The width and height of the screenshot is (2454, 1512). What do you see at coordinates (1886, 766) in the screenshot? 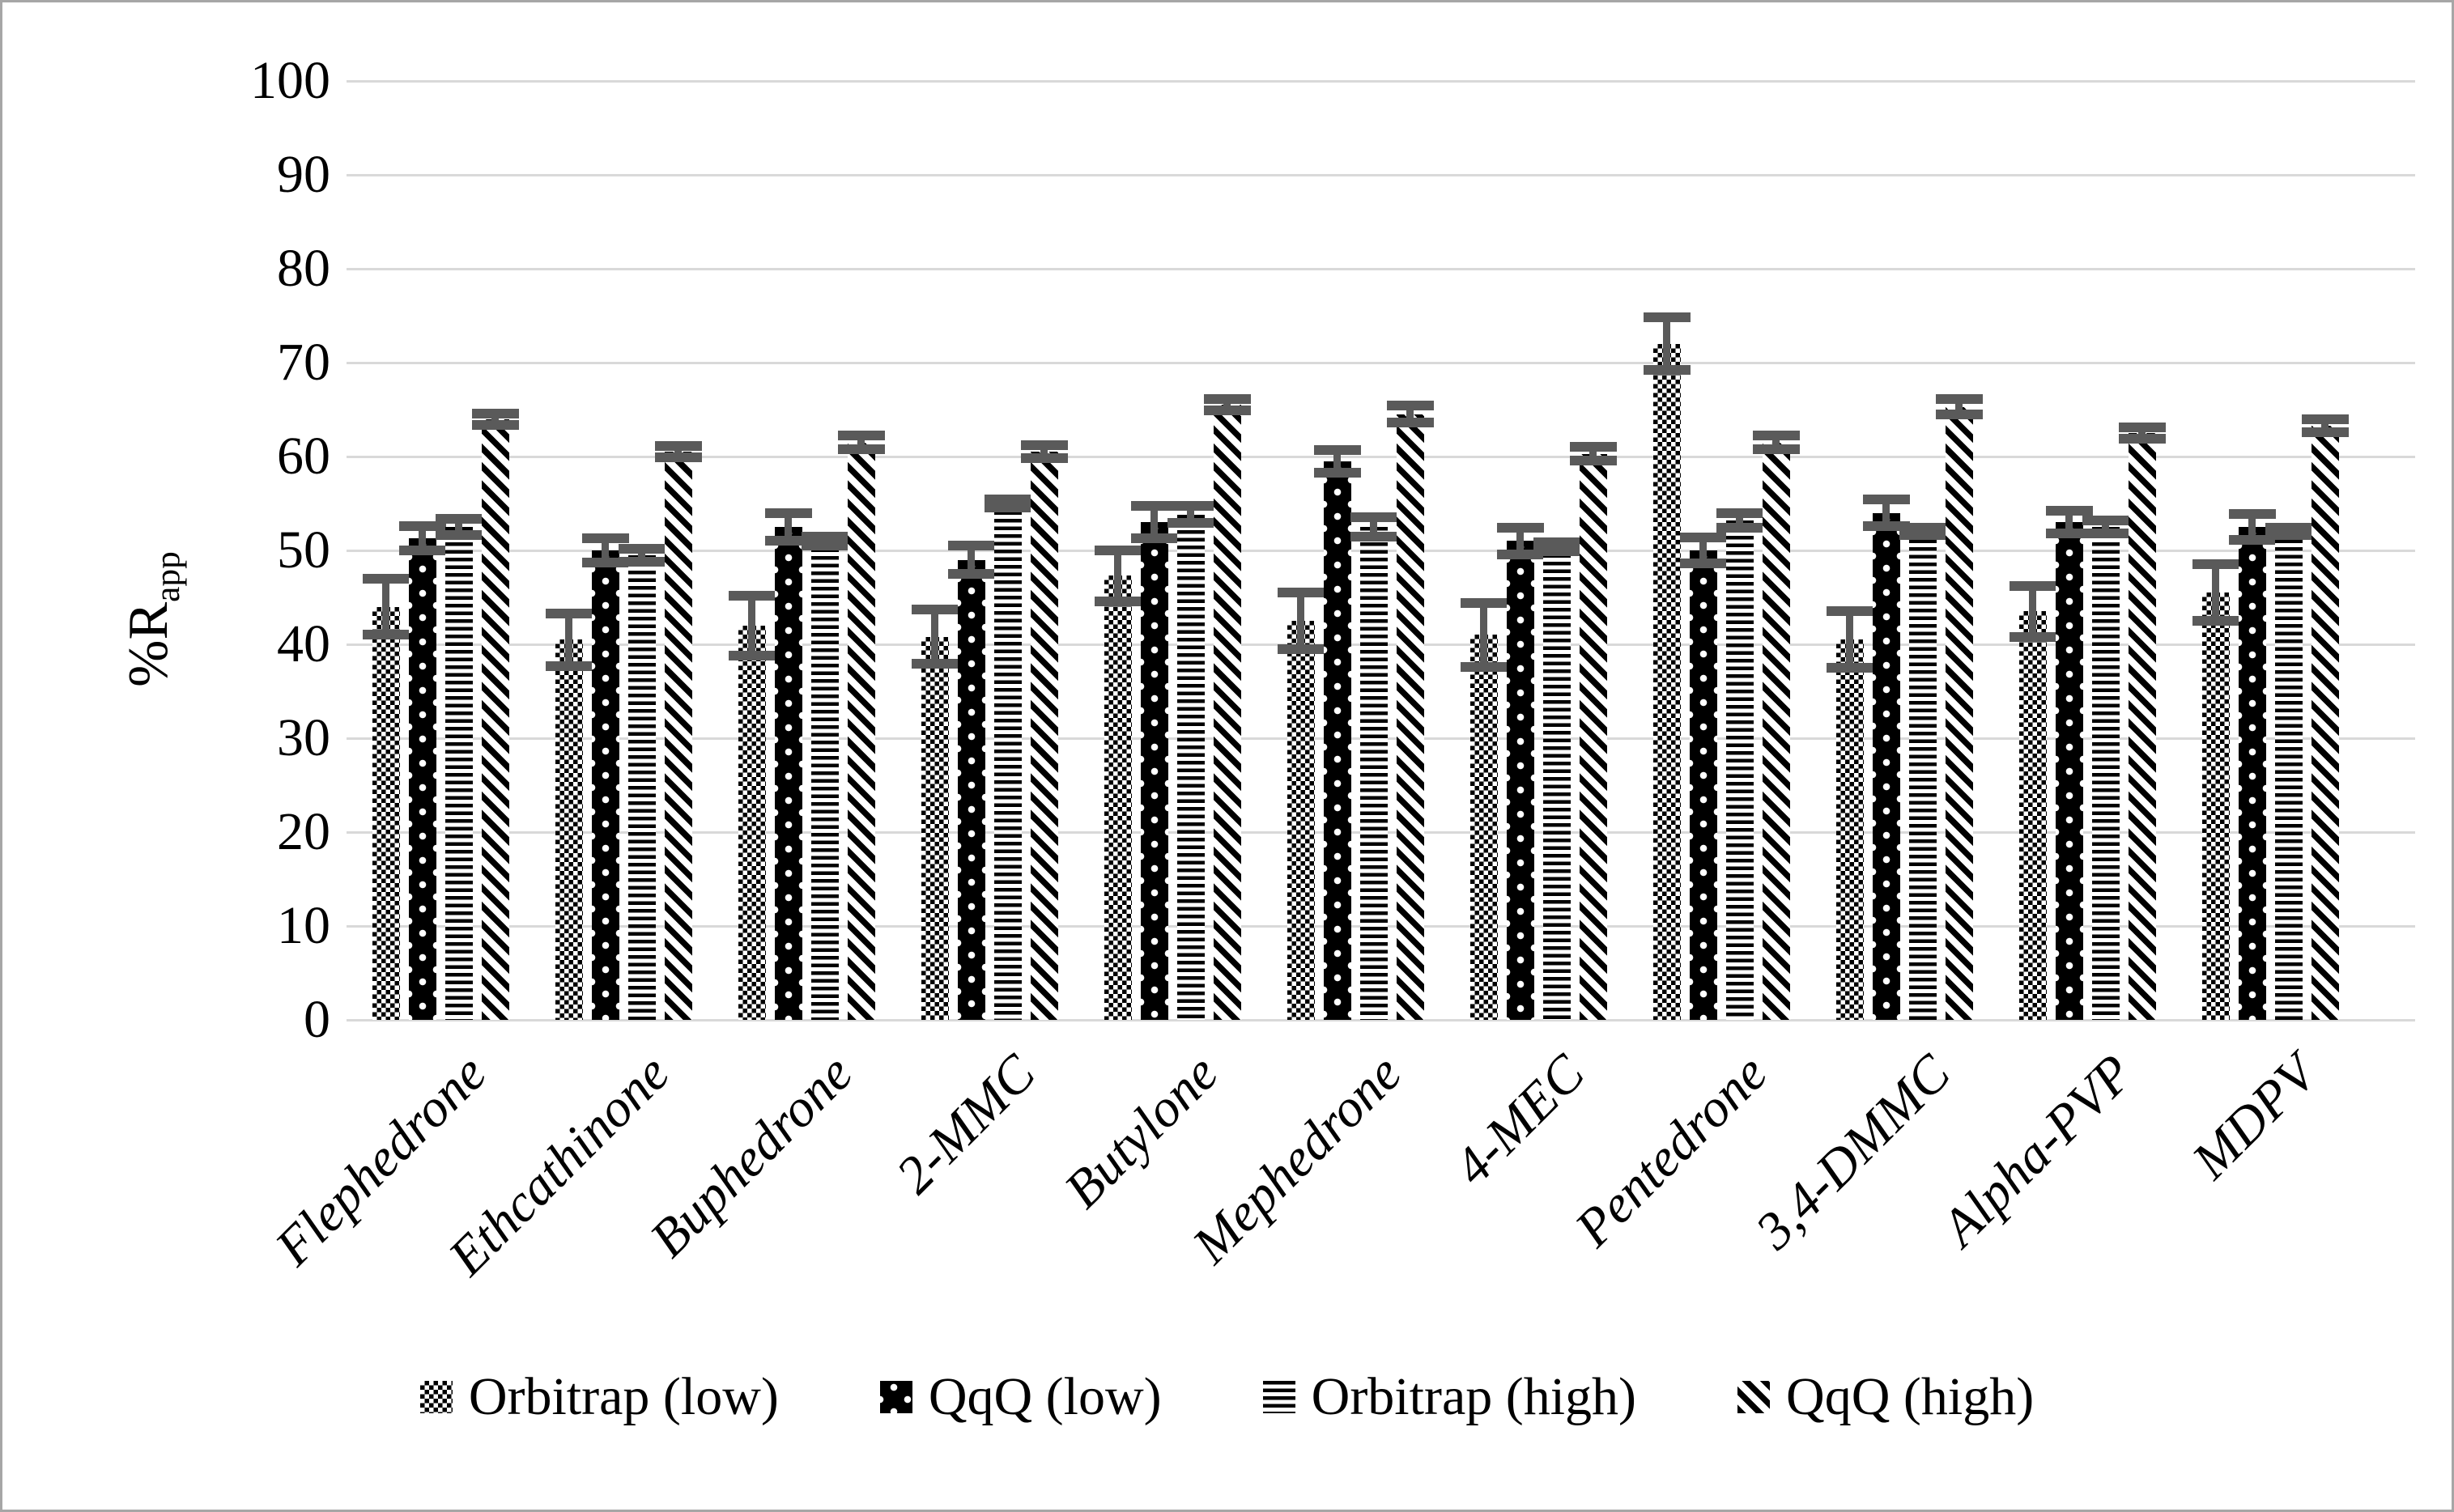
I see `bar-qqq-low--3,4-DMMC` at bounding box center [1886, 766].